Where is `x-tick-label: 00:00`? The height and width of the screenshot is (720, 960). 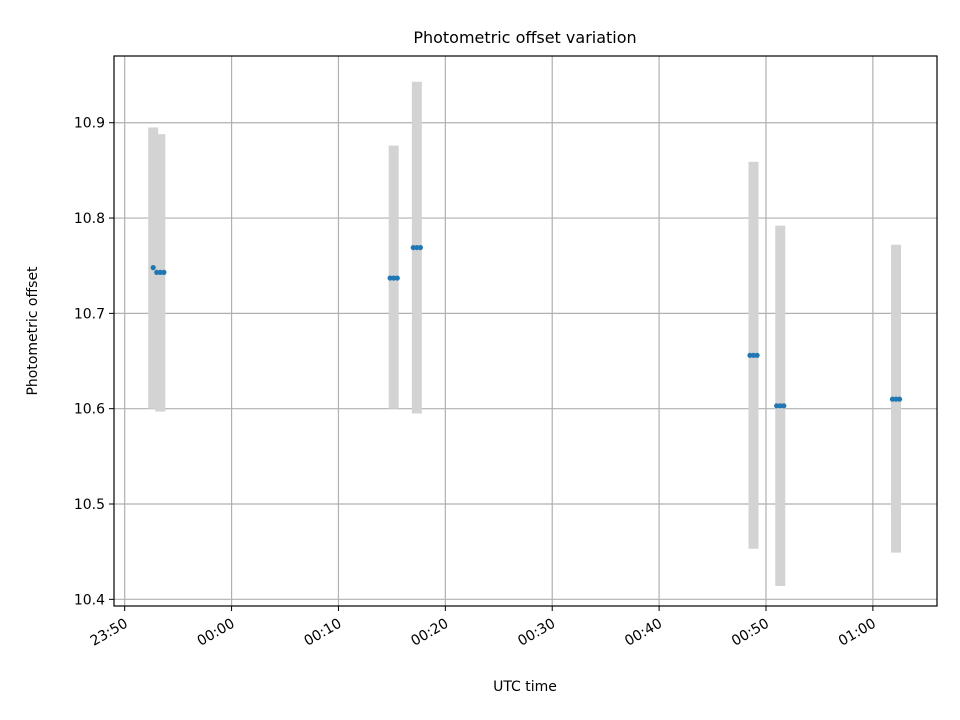 x-tick-label: 00:00 is located at coordinates (216, 633).